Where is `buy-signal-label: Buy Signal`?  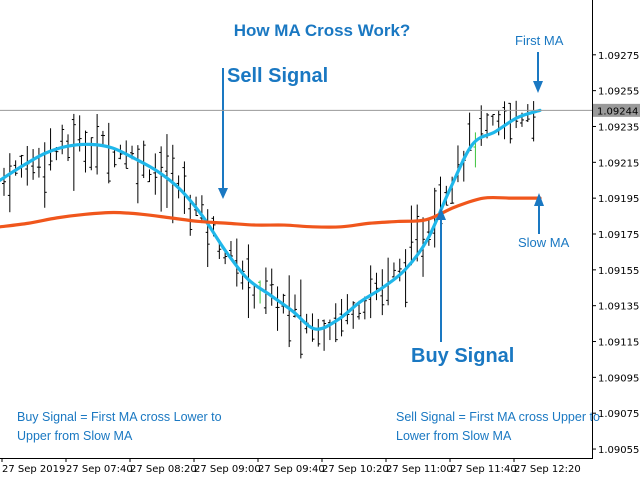 buy-signal-label: Buy Signal is located at coordinates (462, 356).